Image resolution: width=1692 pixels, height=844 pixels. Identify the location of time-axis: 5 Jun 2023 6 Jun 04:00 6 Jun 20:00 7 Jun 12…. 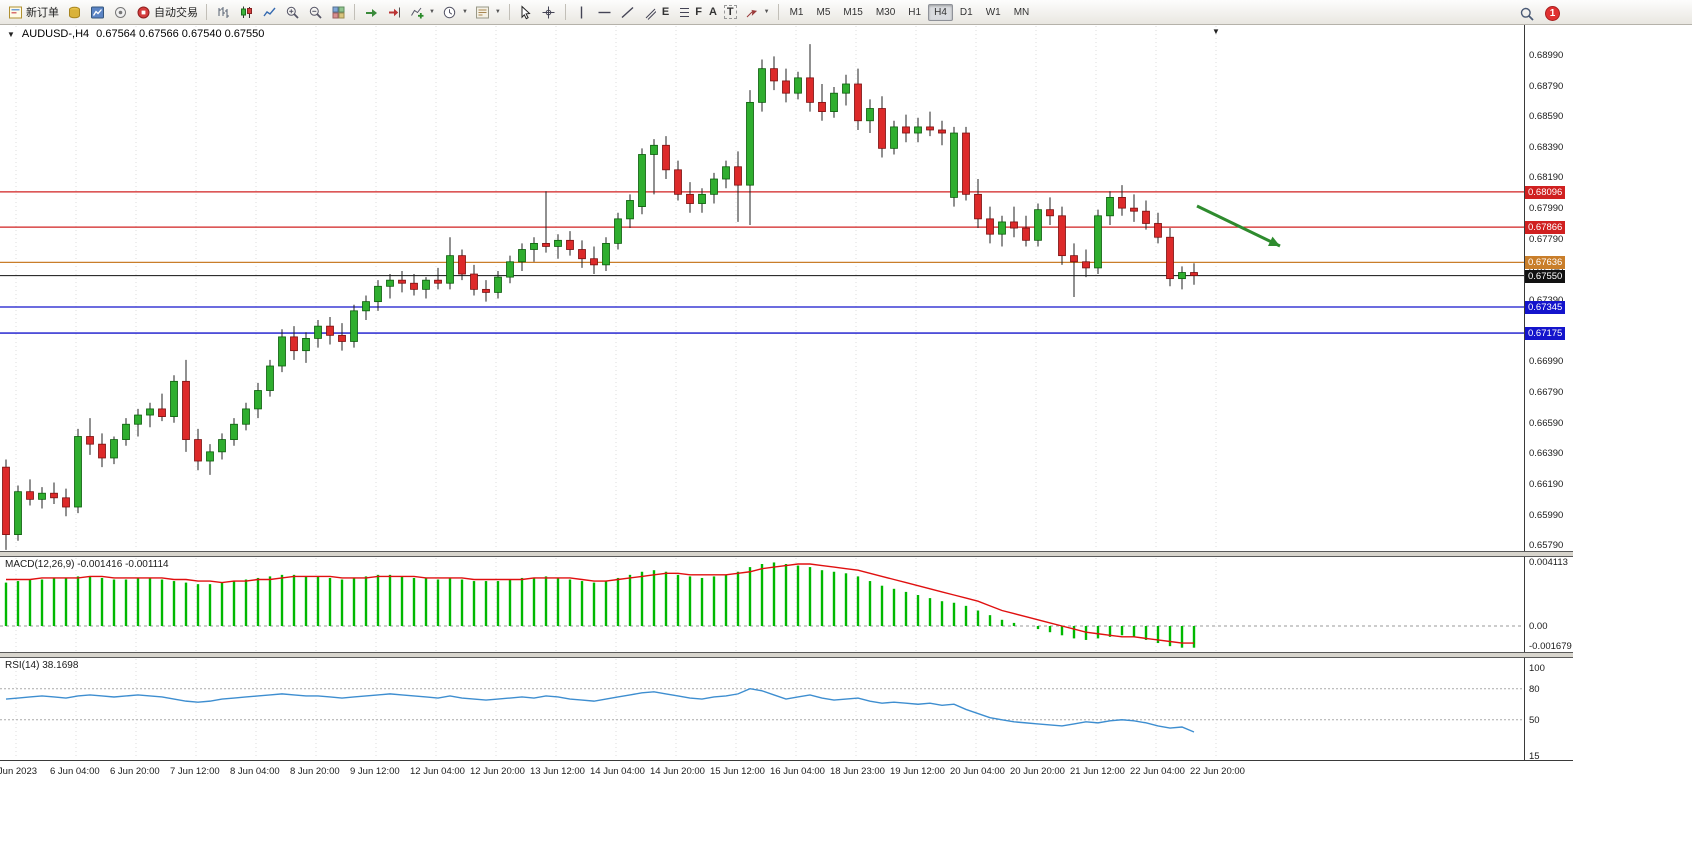
(786, 771).